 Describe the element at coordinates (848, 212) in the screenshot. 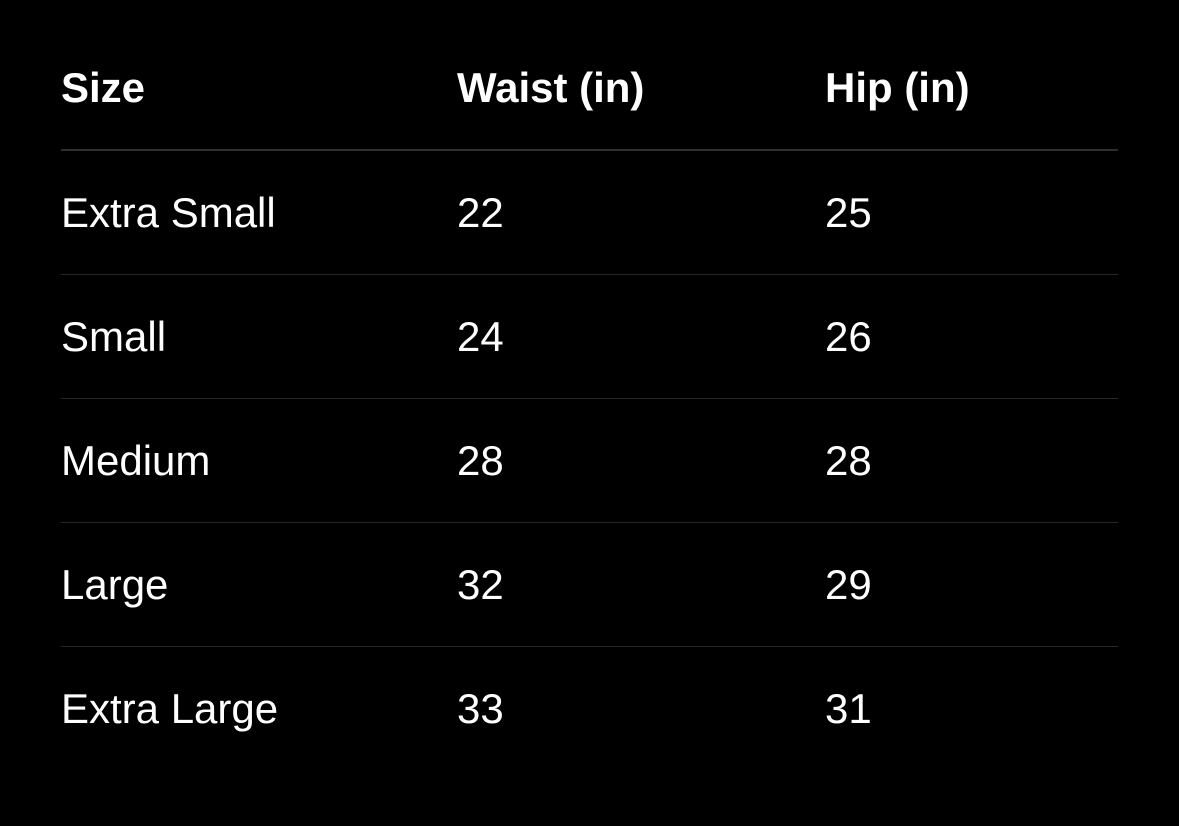

I see `hip-cell: 25` at that location.